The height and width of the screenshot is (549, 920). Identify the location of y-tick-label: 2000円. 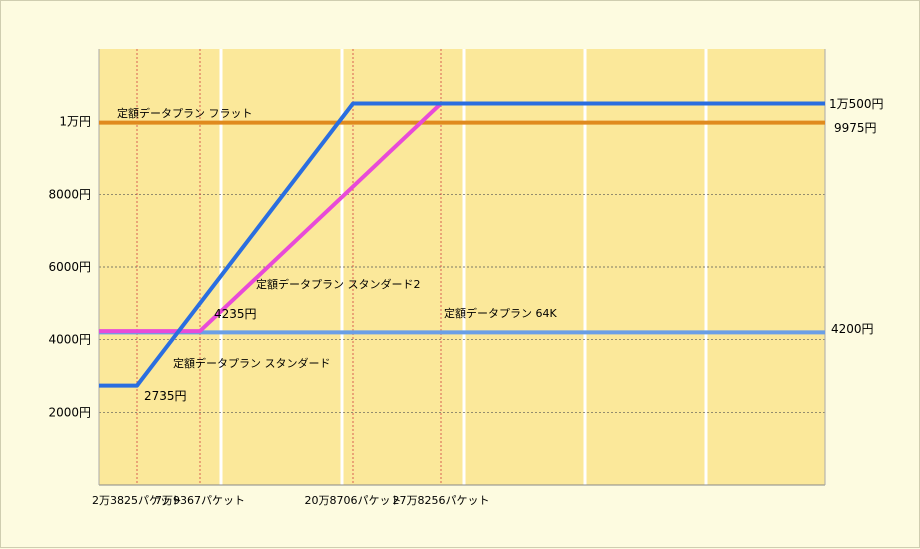
(69, 412).